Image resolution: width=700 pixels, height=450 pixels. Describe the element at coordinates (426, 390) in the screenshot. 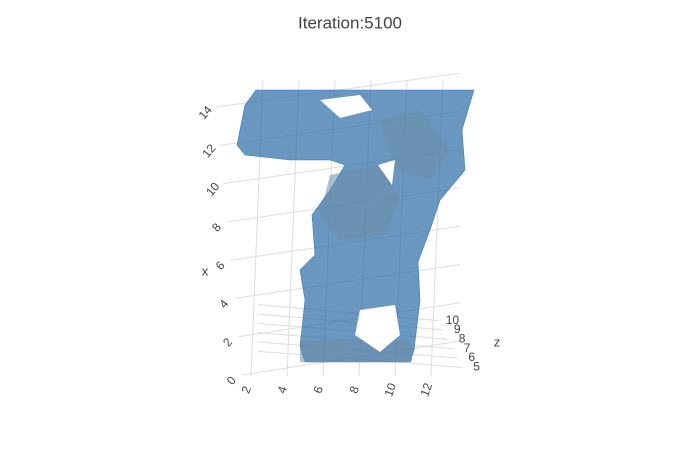

I see `y-tick-label: 12` at that location.